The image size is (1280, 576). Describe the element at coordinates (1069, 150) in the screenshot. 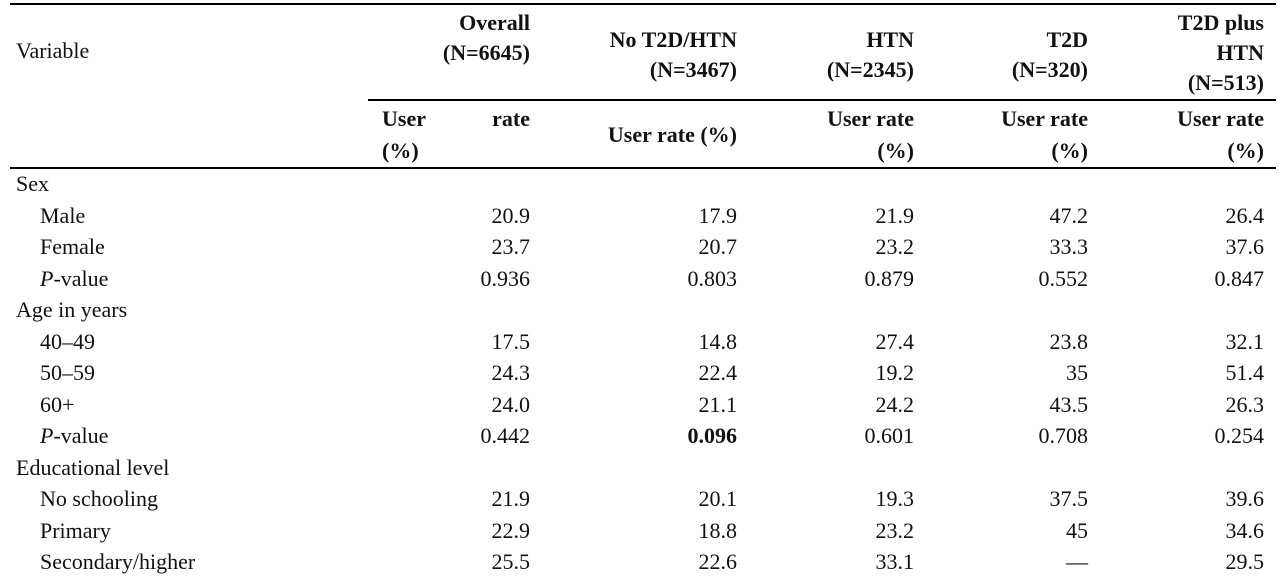

I see `t2d-subheader-line2: (%)` at that location.